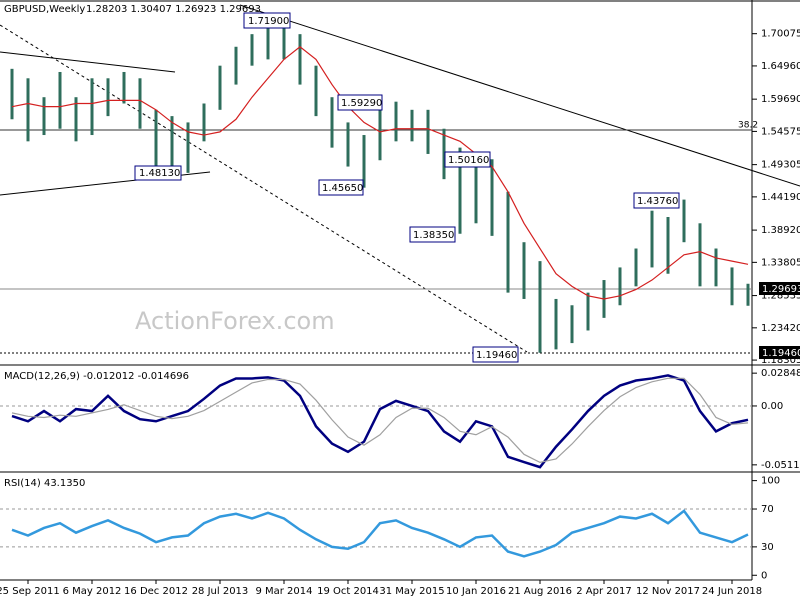 The image size is (800, 600). What do you see at coordinates (603, 591) in the screenshot?
I see `x-tick-label: 2 Apr 2017` at bounding box center [603, 591].